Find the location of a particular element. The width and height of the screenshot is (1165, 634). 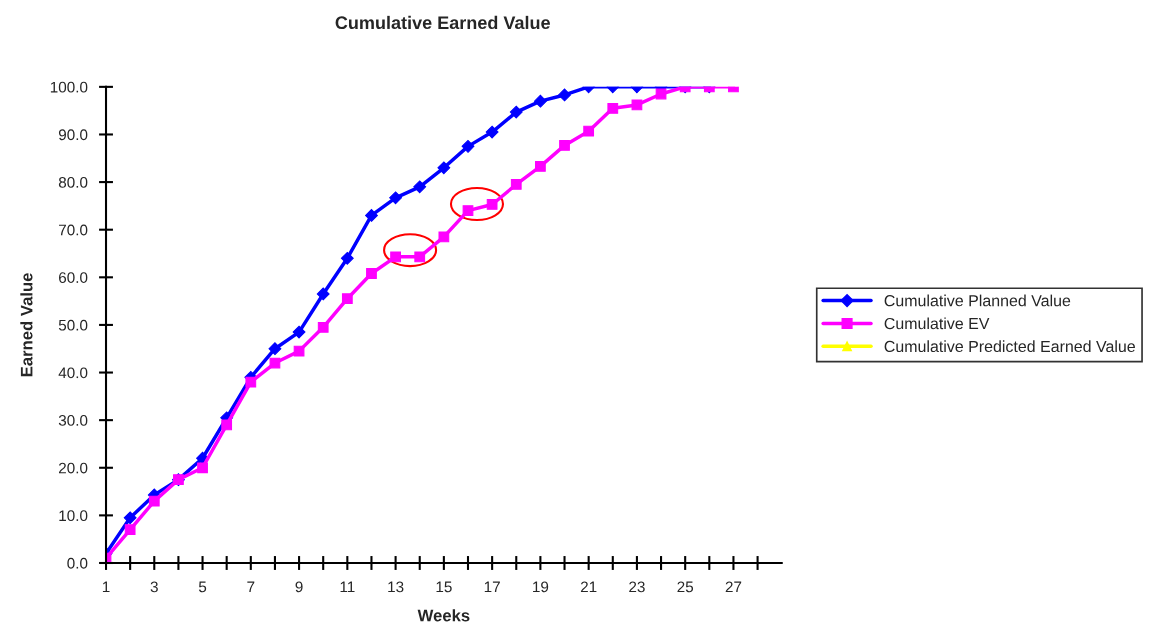

y-tick-label: 90.0 is located at coordinates (73, 135).